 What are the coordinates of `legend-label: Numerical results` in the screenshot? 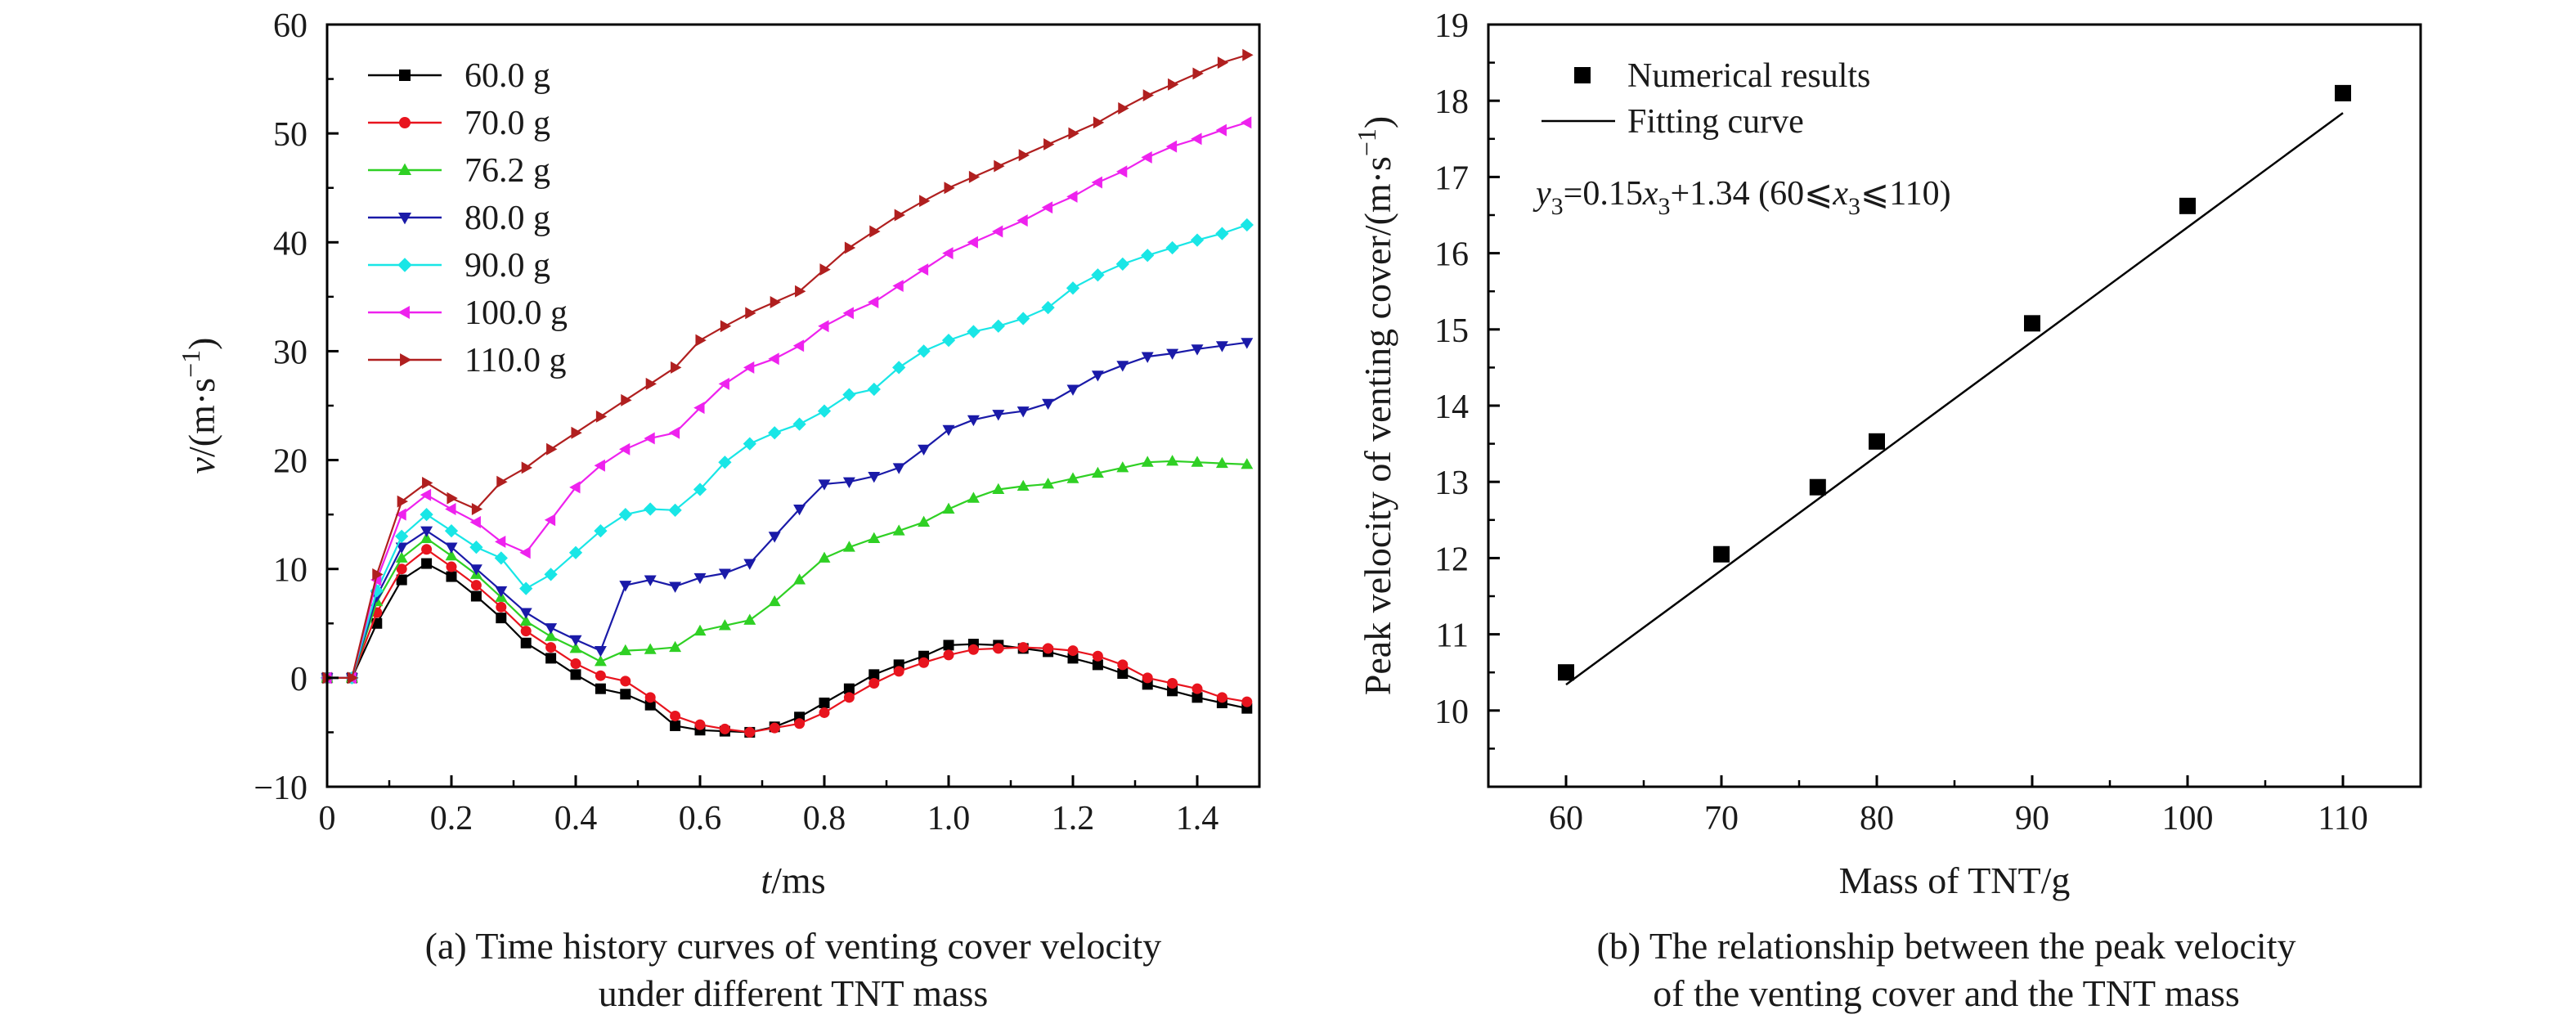 It's located at (1748, 76).